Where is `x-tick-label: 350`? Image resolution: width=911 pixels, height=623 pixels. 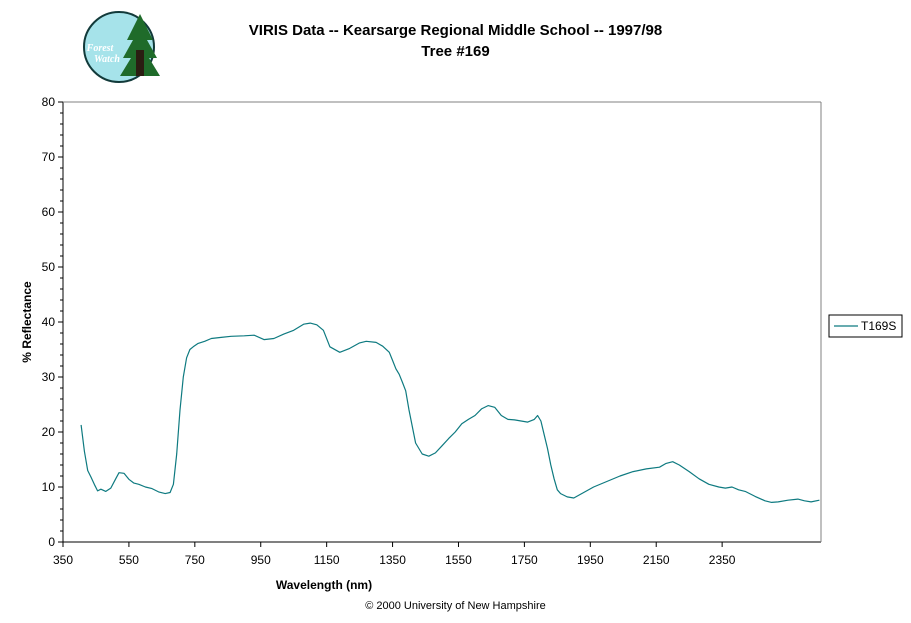 x-tick-label: 350 is located at coordinates (63, 560).